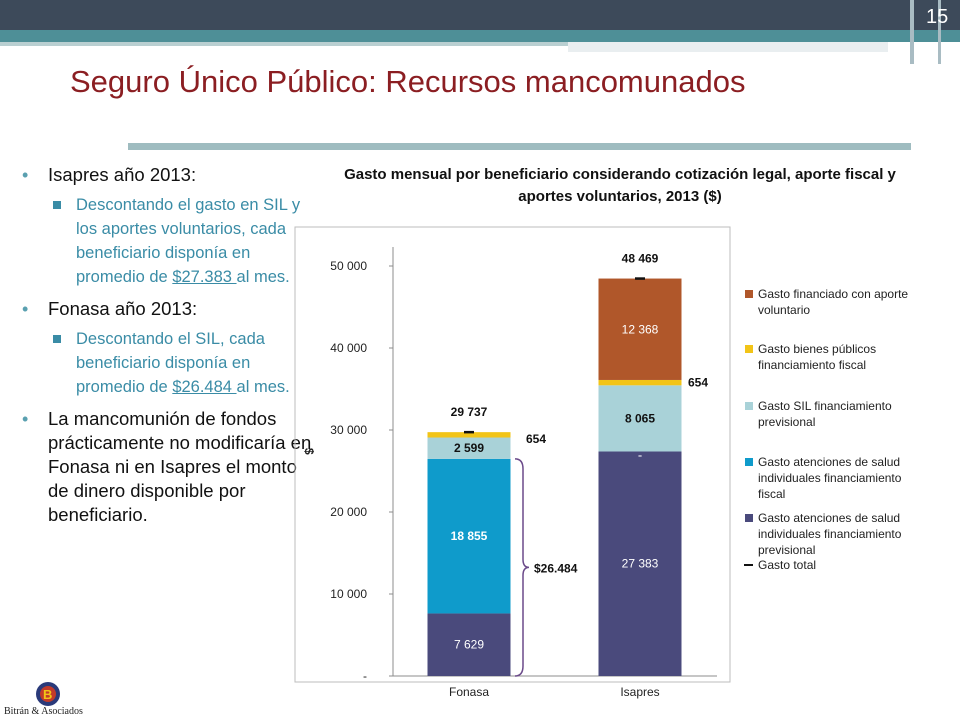  Describe the element at coordinates (348, 266) in the screenshot. I see `y-tick-label: 50 000` at that location.